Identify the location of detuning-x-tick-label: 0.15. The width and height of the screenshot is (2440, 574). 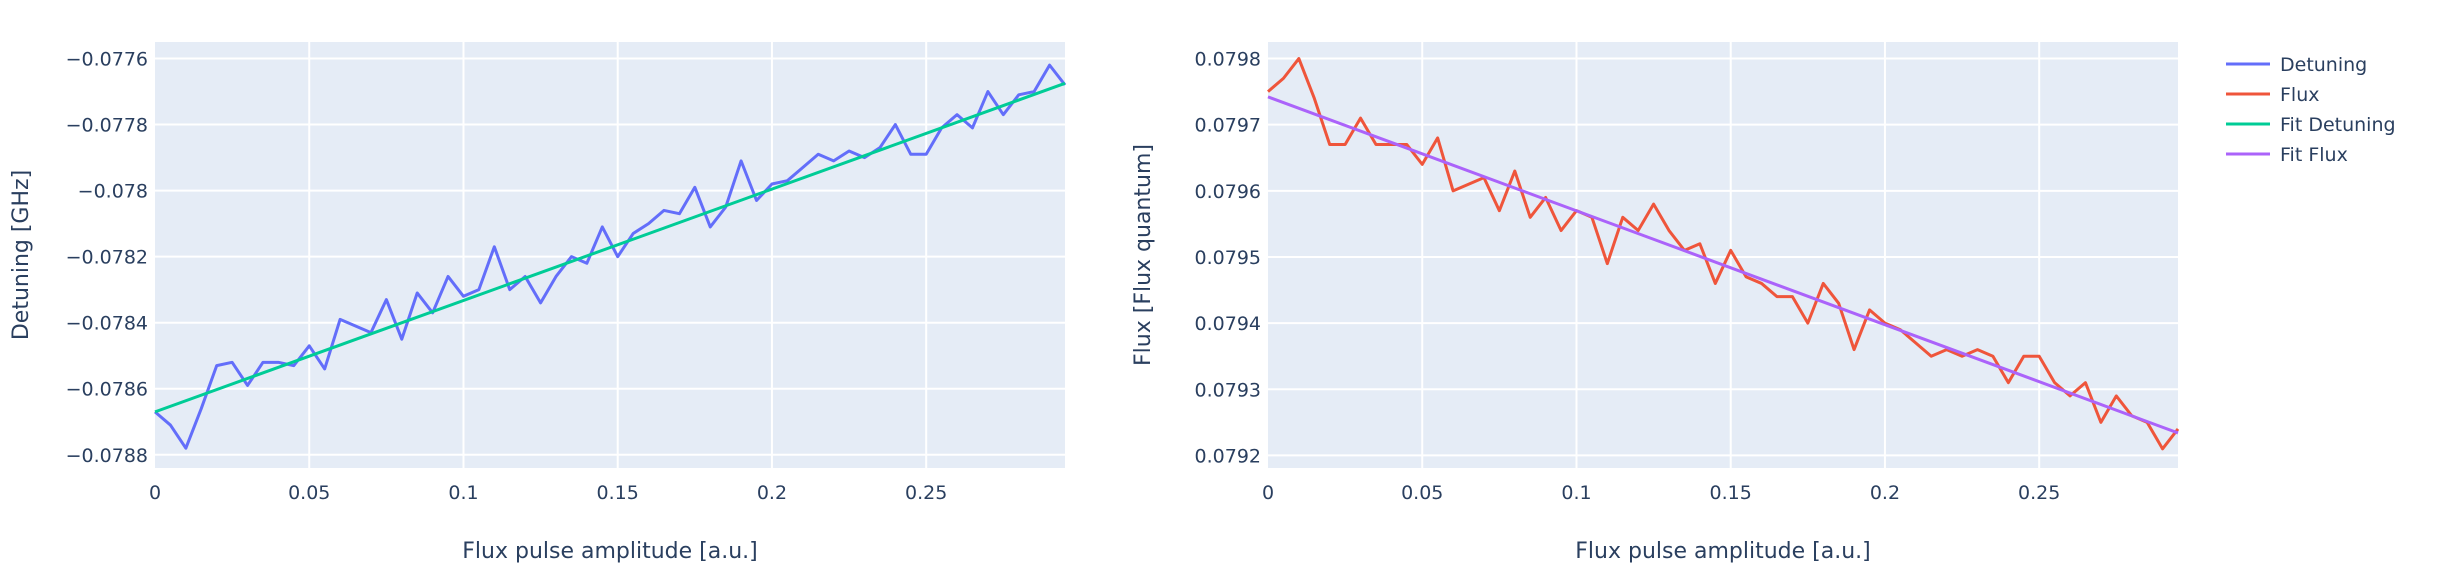
(618, 493).